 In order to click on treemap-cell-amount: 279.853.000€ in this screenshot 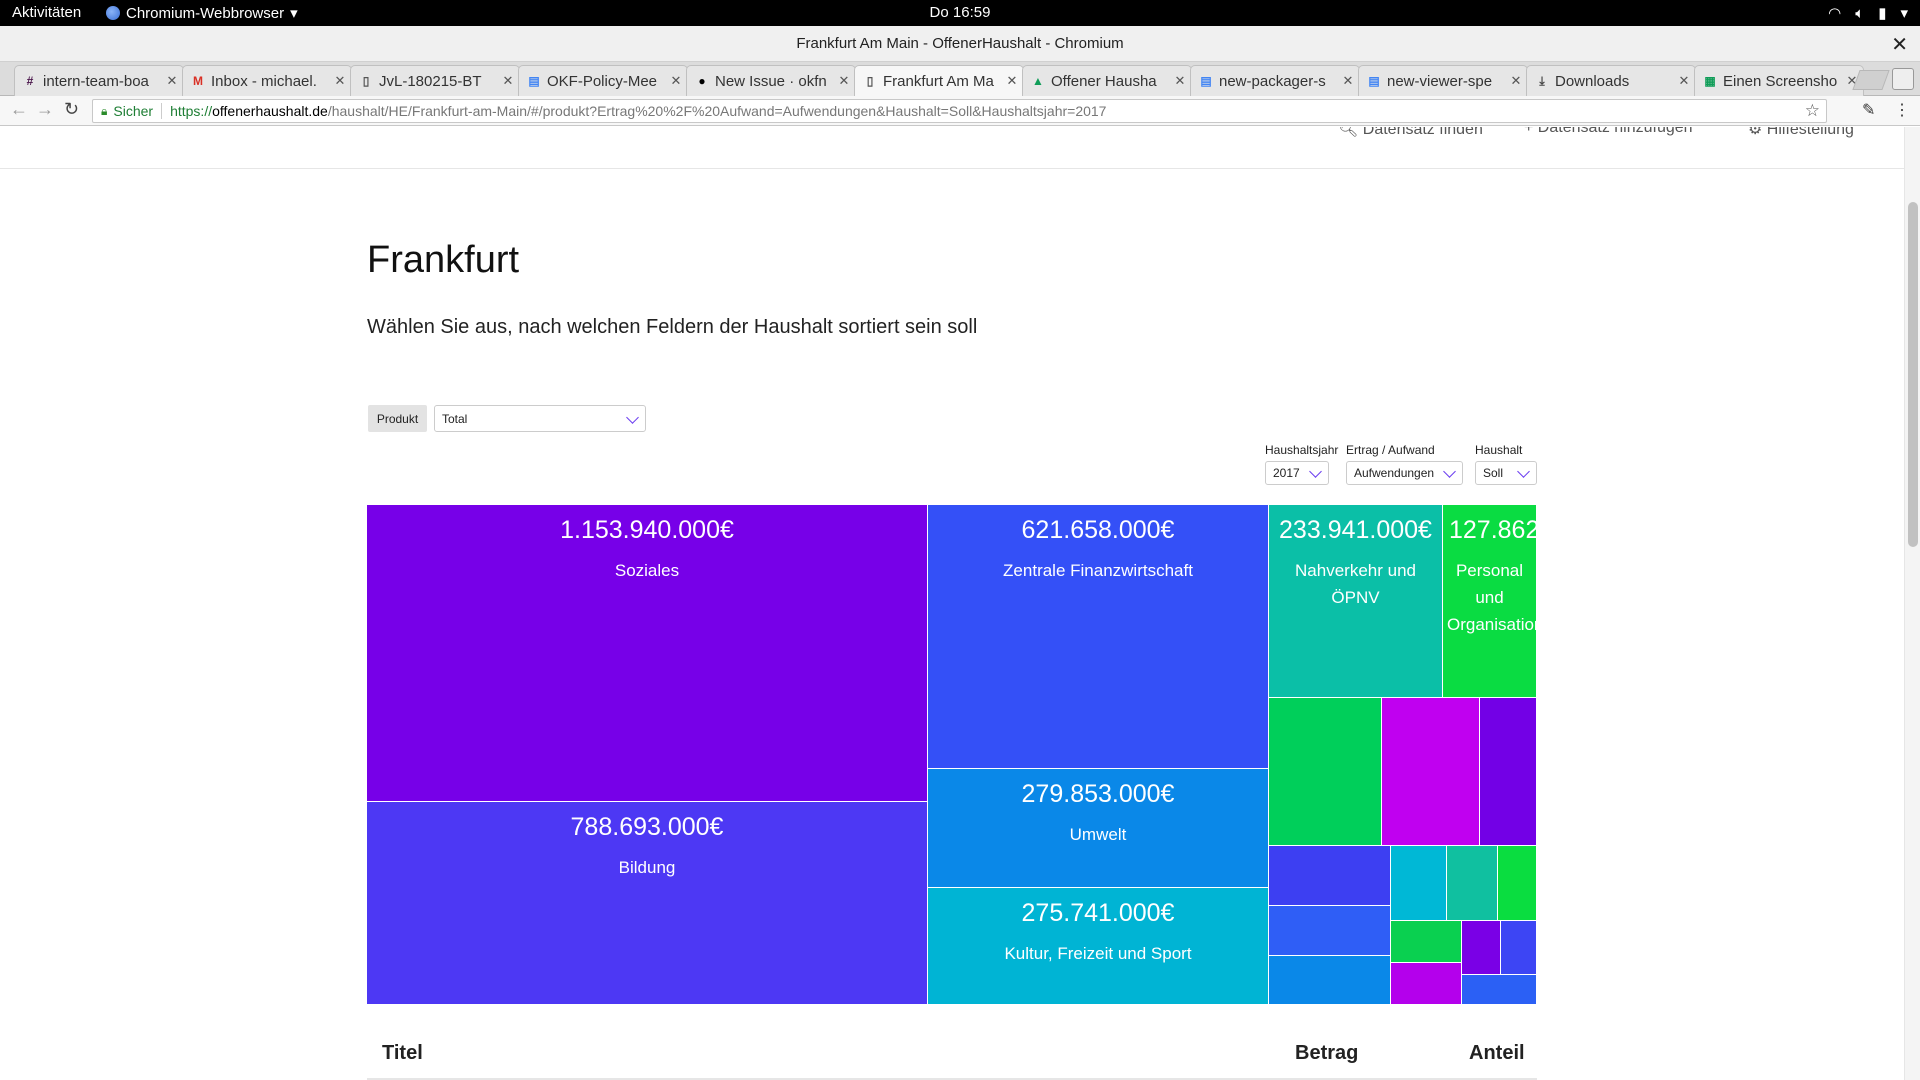, I will do `click(1098, 794)`.